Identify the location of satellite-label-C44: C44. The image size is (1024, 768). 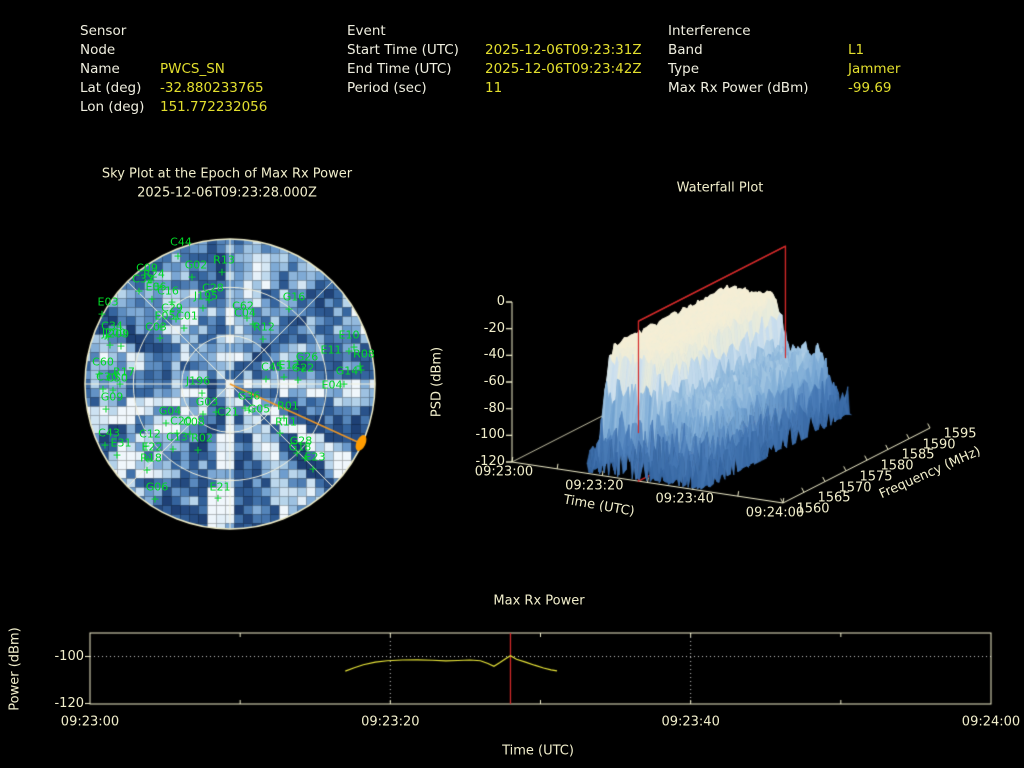
(181, 242).